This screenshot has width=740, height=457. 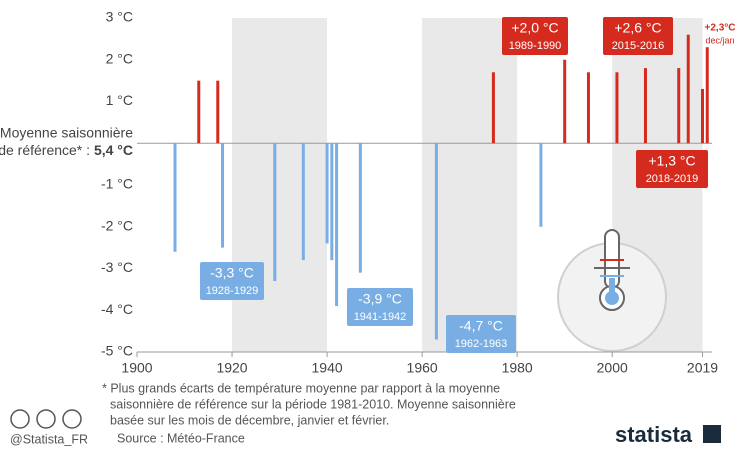 I want to click on x-tick-label: 1920, so click(x=231, y=368).